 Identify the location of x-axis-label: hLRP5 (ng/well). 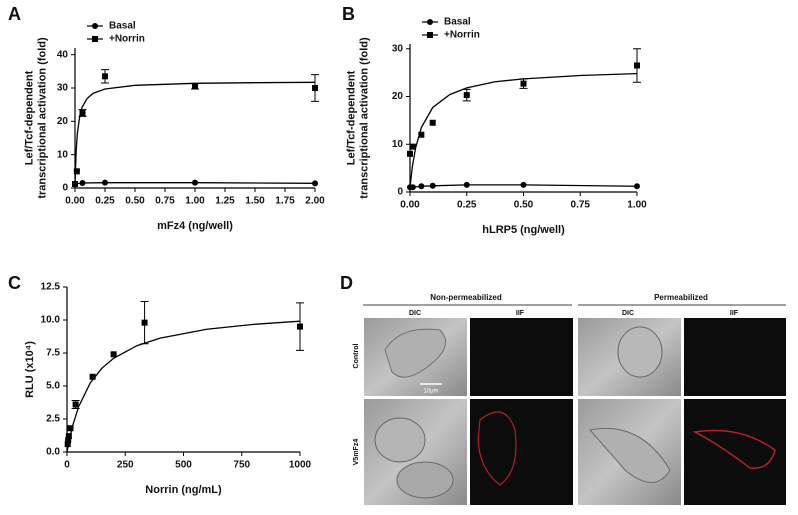
(523, 230).